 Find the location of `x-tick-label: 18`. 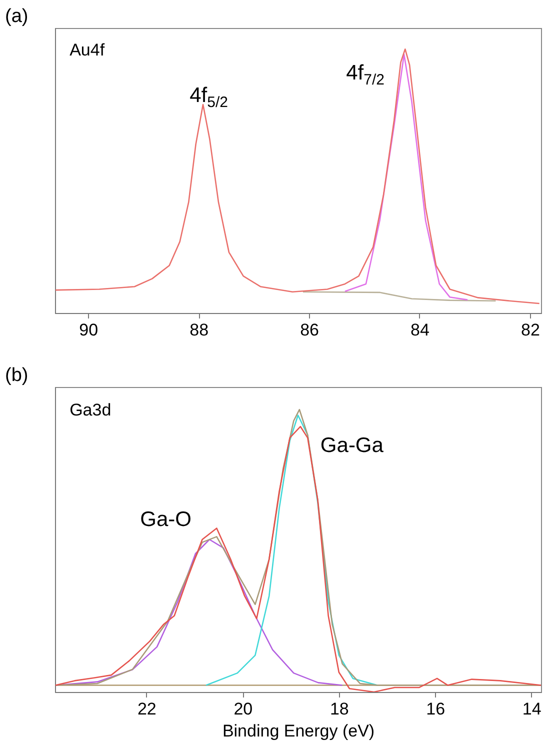

x-tick-label: 18 is located at coordinates (339, 709).